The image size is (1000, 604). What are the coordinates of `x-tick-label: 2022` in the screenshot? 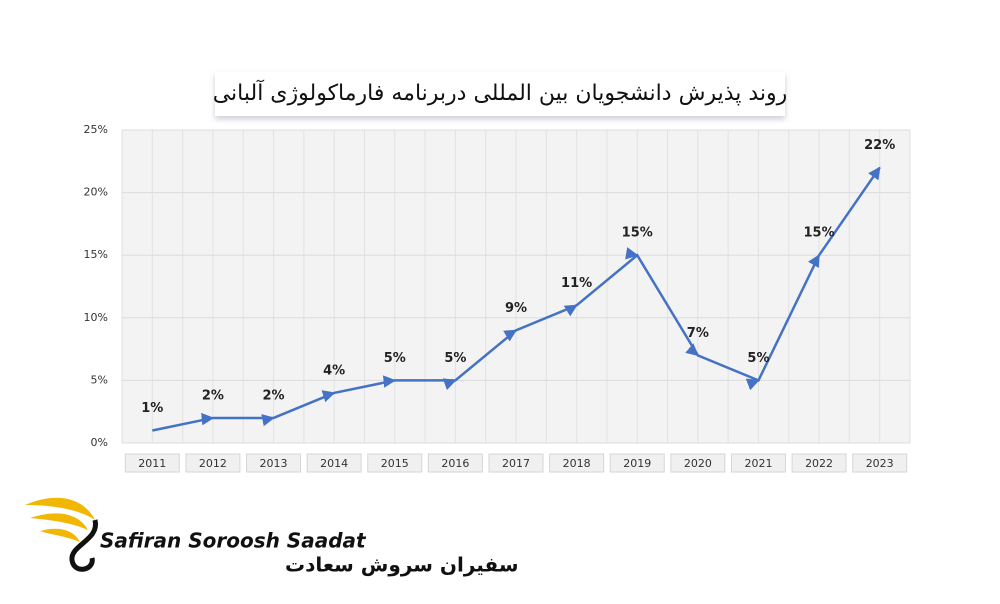 It's located at (819, 463).